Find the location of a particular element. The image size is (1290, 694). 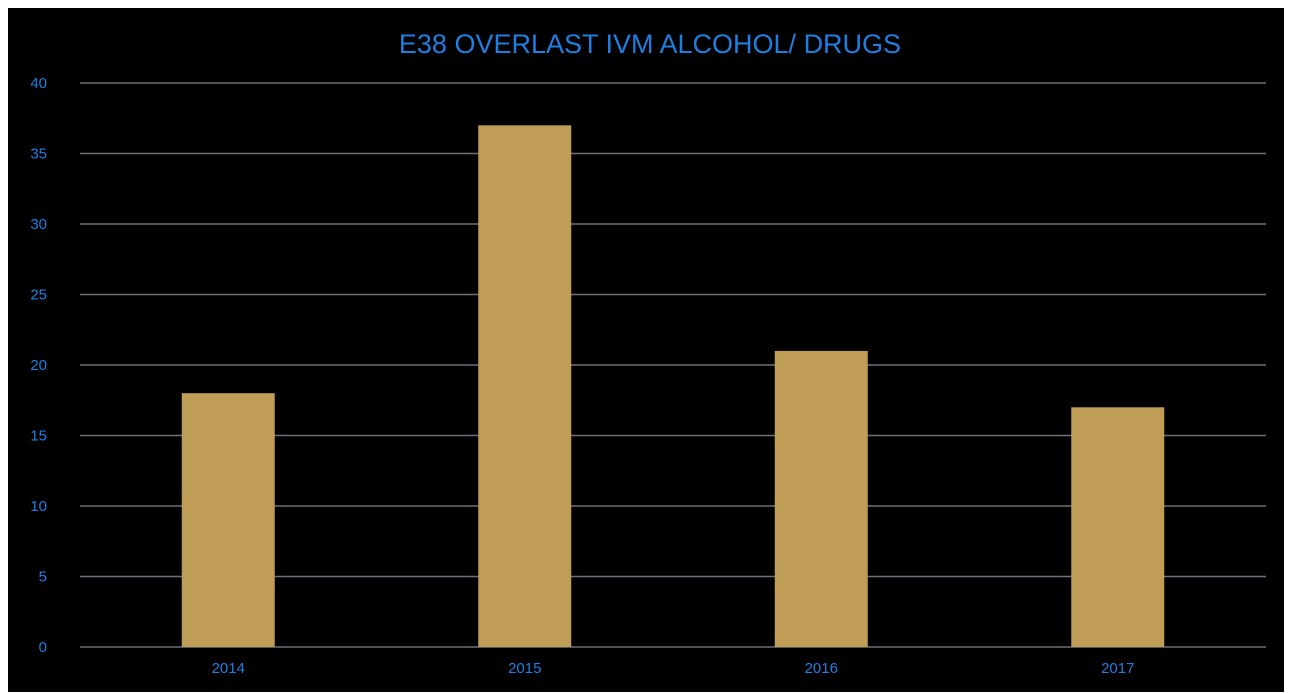

y-tick-label: 10 is located at coordinates (38, 506).